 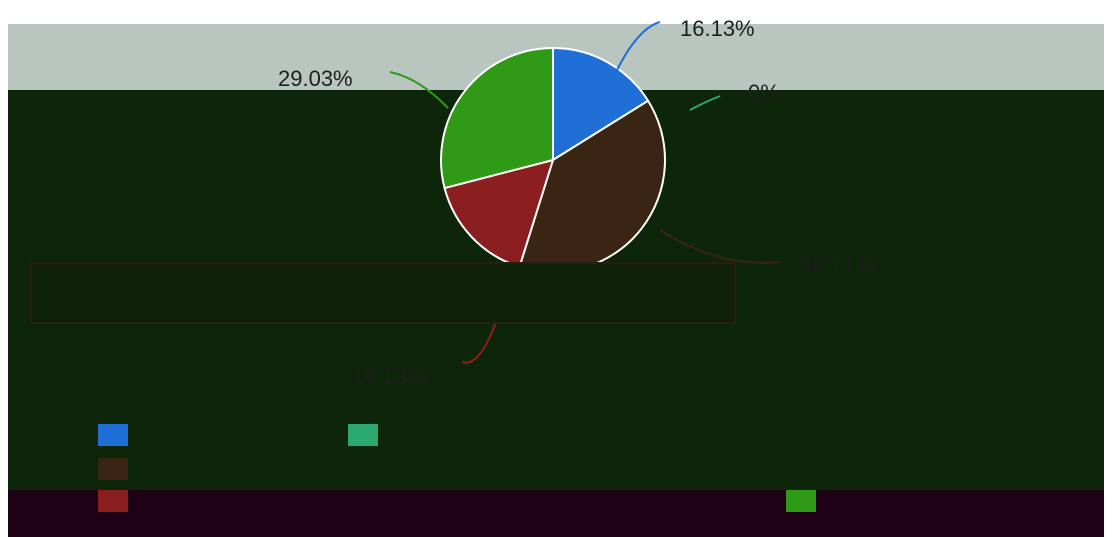 What do you see at coordinates (389, 376) in the screenshot?
I see `slice-percent-label-3: 16.13%` at bounding box center [389, 376].